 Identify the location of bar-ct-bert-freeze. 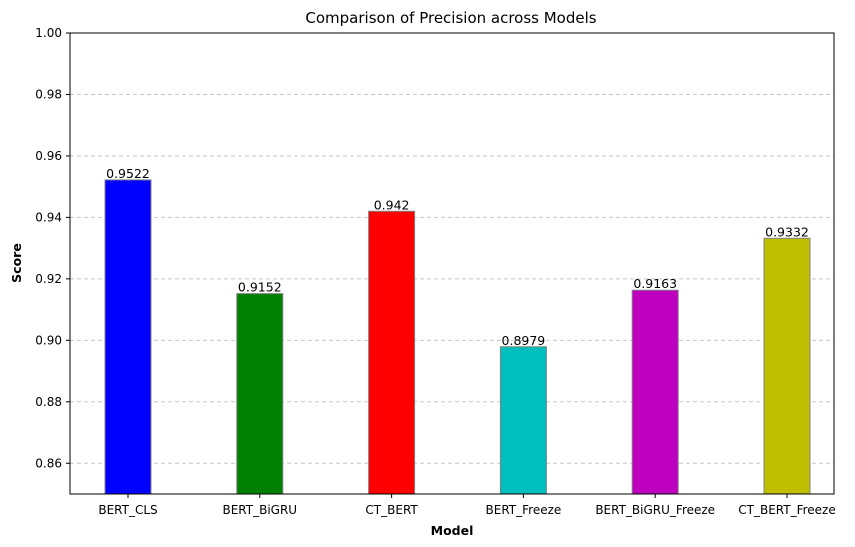
(787, 366).